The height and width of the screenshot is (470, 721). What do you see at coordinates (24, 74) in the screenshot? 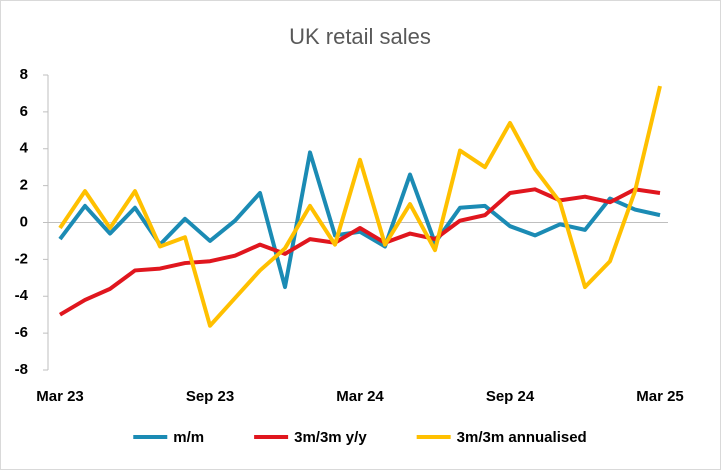
I see `y-tick-label: 8` at bounding box center [24, 74].